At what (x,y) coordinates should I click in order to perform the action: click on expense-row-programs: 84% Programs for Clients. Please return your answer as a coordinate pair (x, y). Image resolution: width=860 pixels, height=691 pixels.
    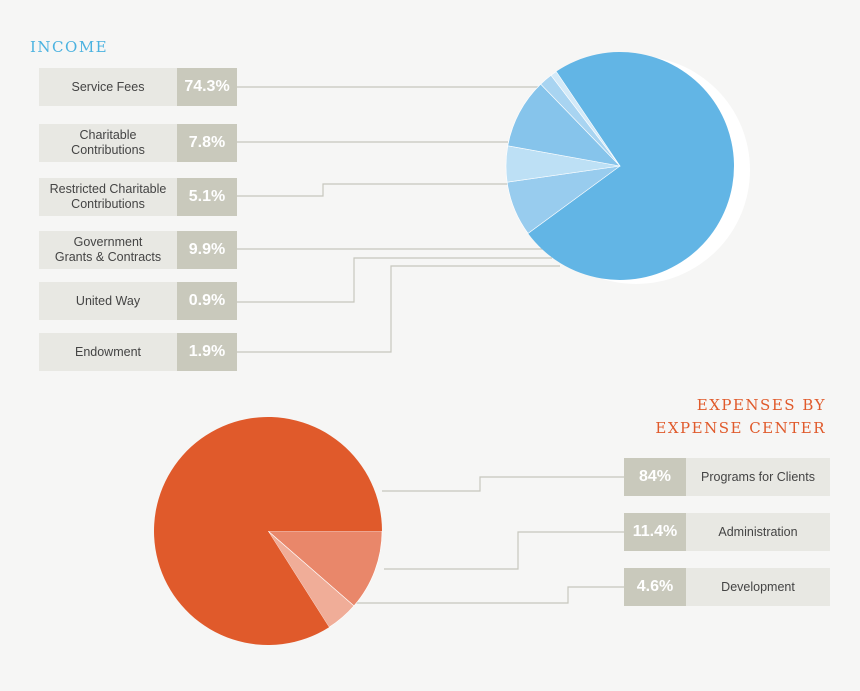
    Looking at the image, I should click on (727, 477).